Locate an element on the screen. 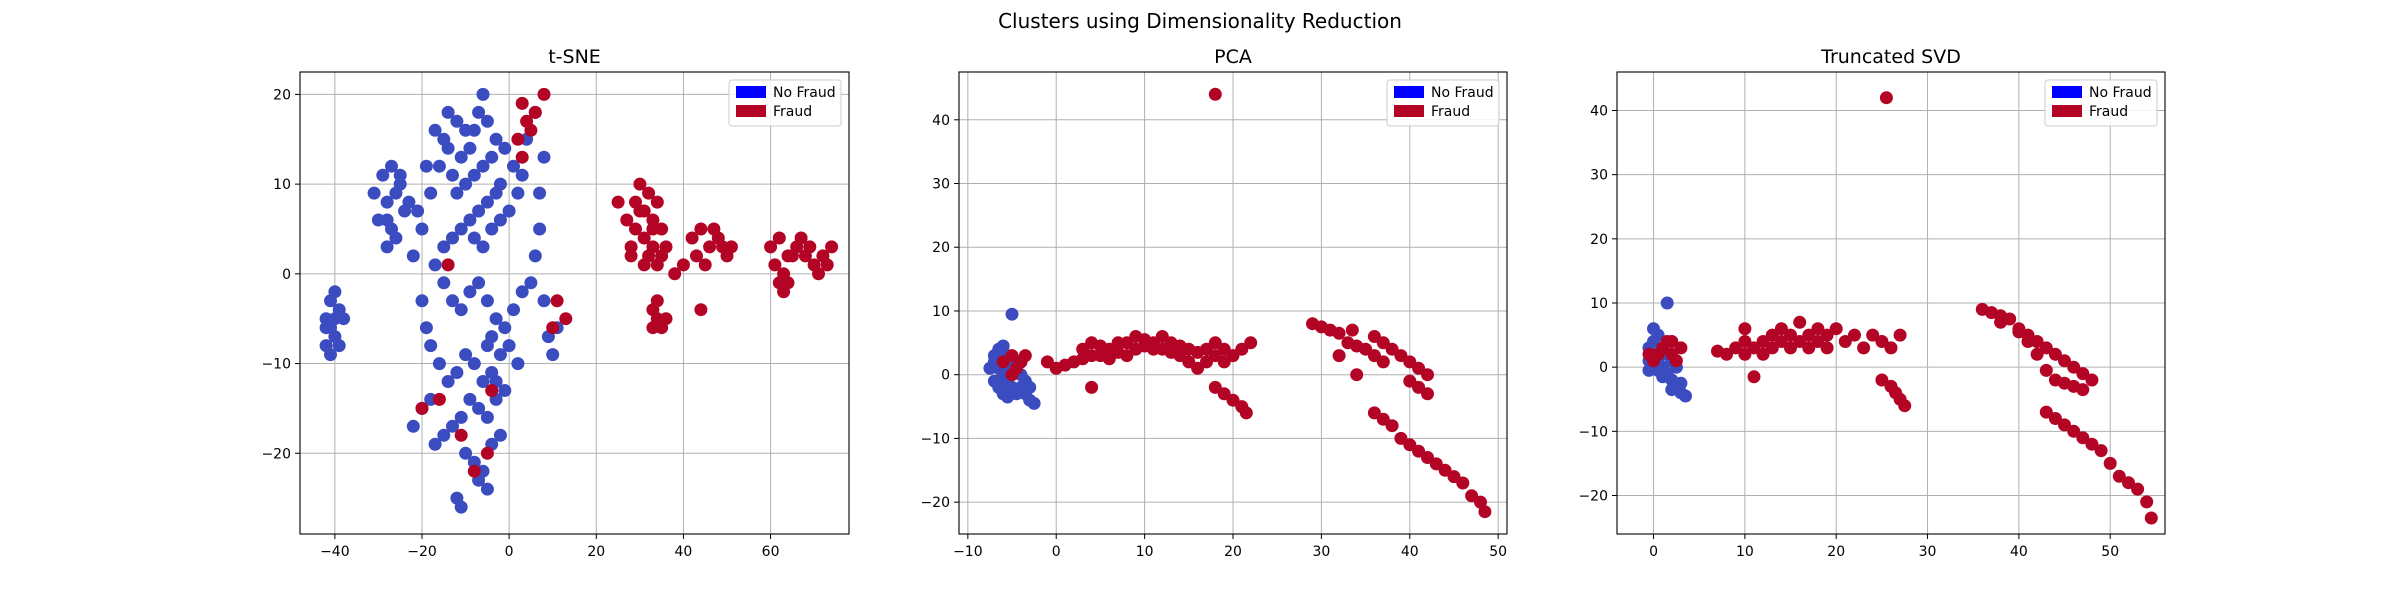 Image resolution: width=2400 pixels, height=600 pixels. x-tick-label: 40 is located at coordinates (684, 552).